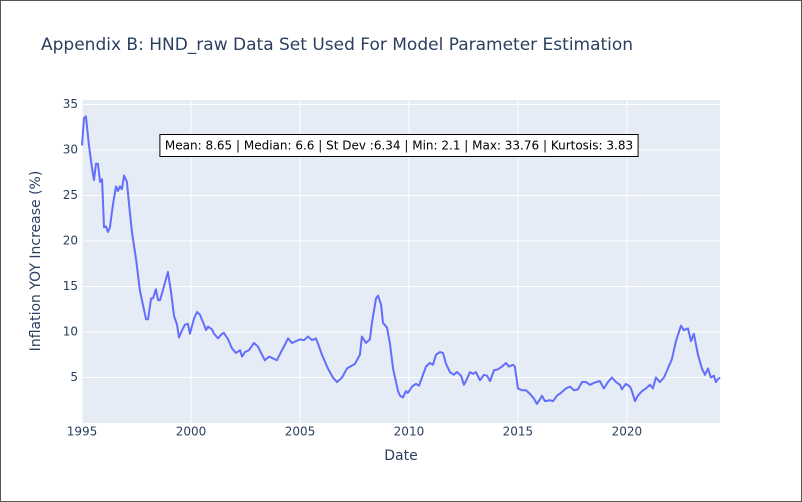 The width and height of the screenshot is (802, 502). What do you see at coordinates (36, 261) in the screenshot?
I see `y-axis-title: Inflation YOY Increase (%)` at bounding box center [36, 261].